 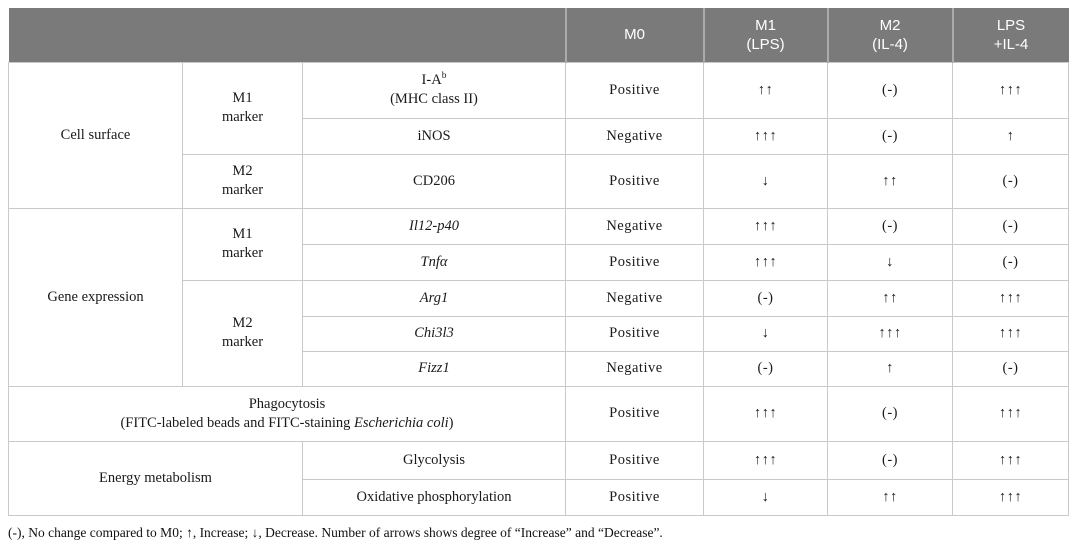 What do you see at coordinates (287, 35) in the screenshot?
I see `header-empty-cell` at bounding box center [287, 35].